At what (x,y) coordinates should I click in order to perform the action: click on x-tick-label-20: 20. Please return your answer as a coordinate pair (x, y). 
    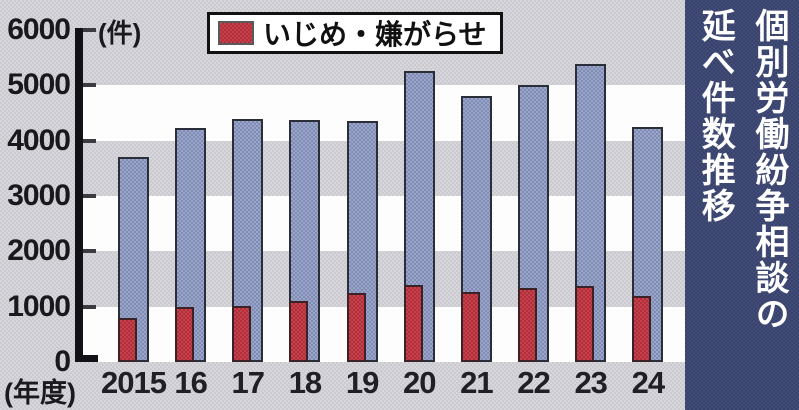
    Looking at the image, I should click on (419, 382).